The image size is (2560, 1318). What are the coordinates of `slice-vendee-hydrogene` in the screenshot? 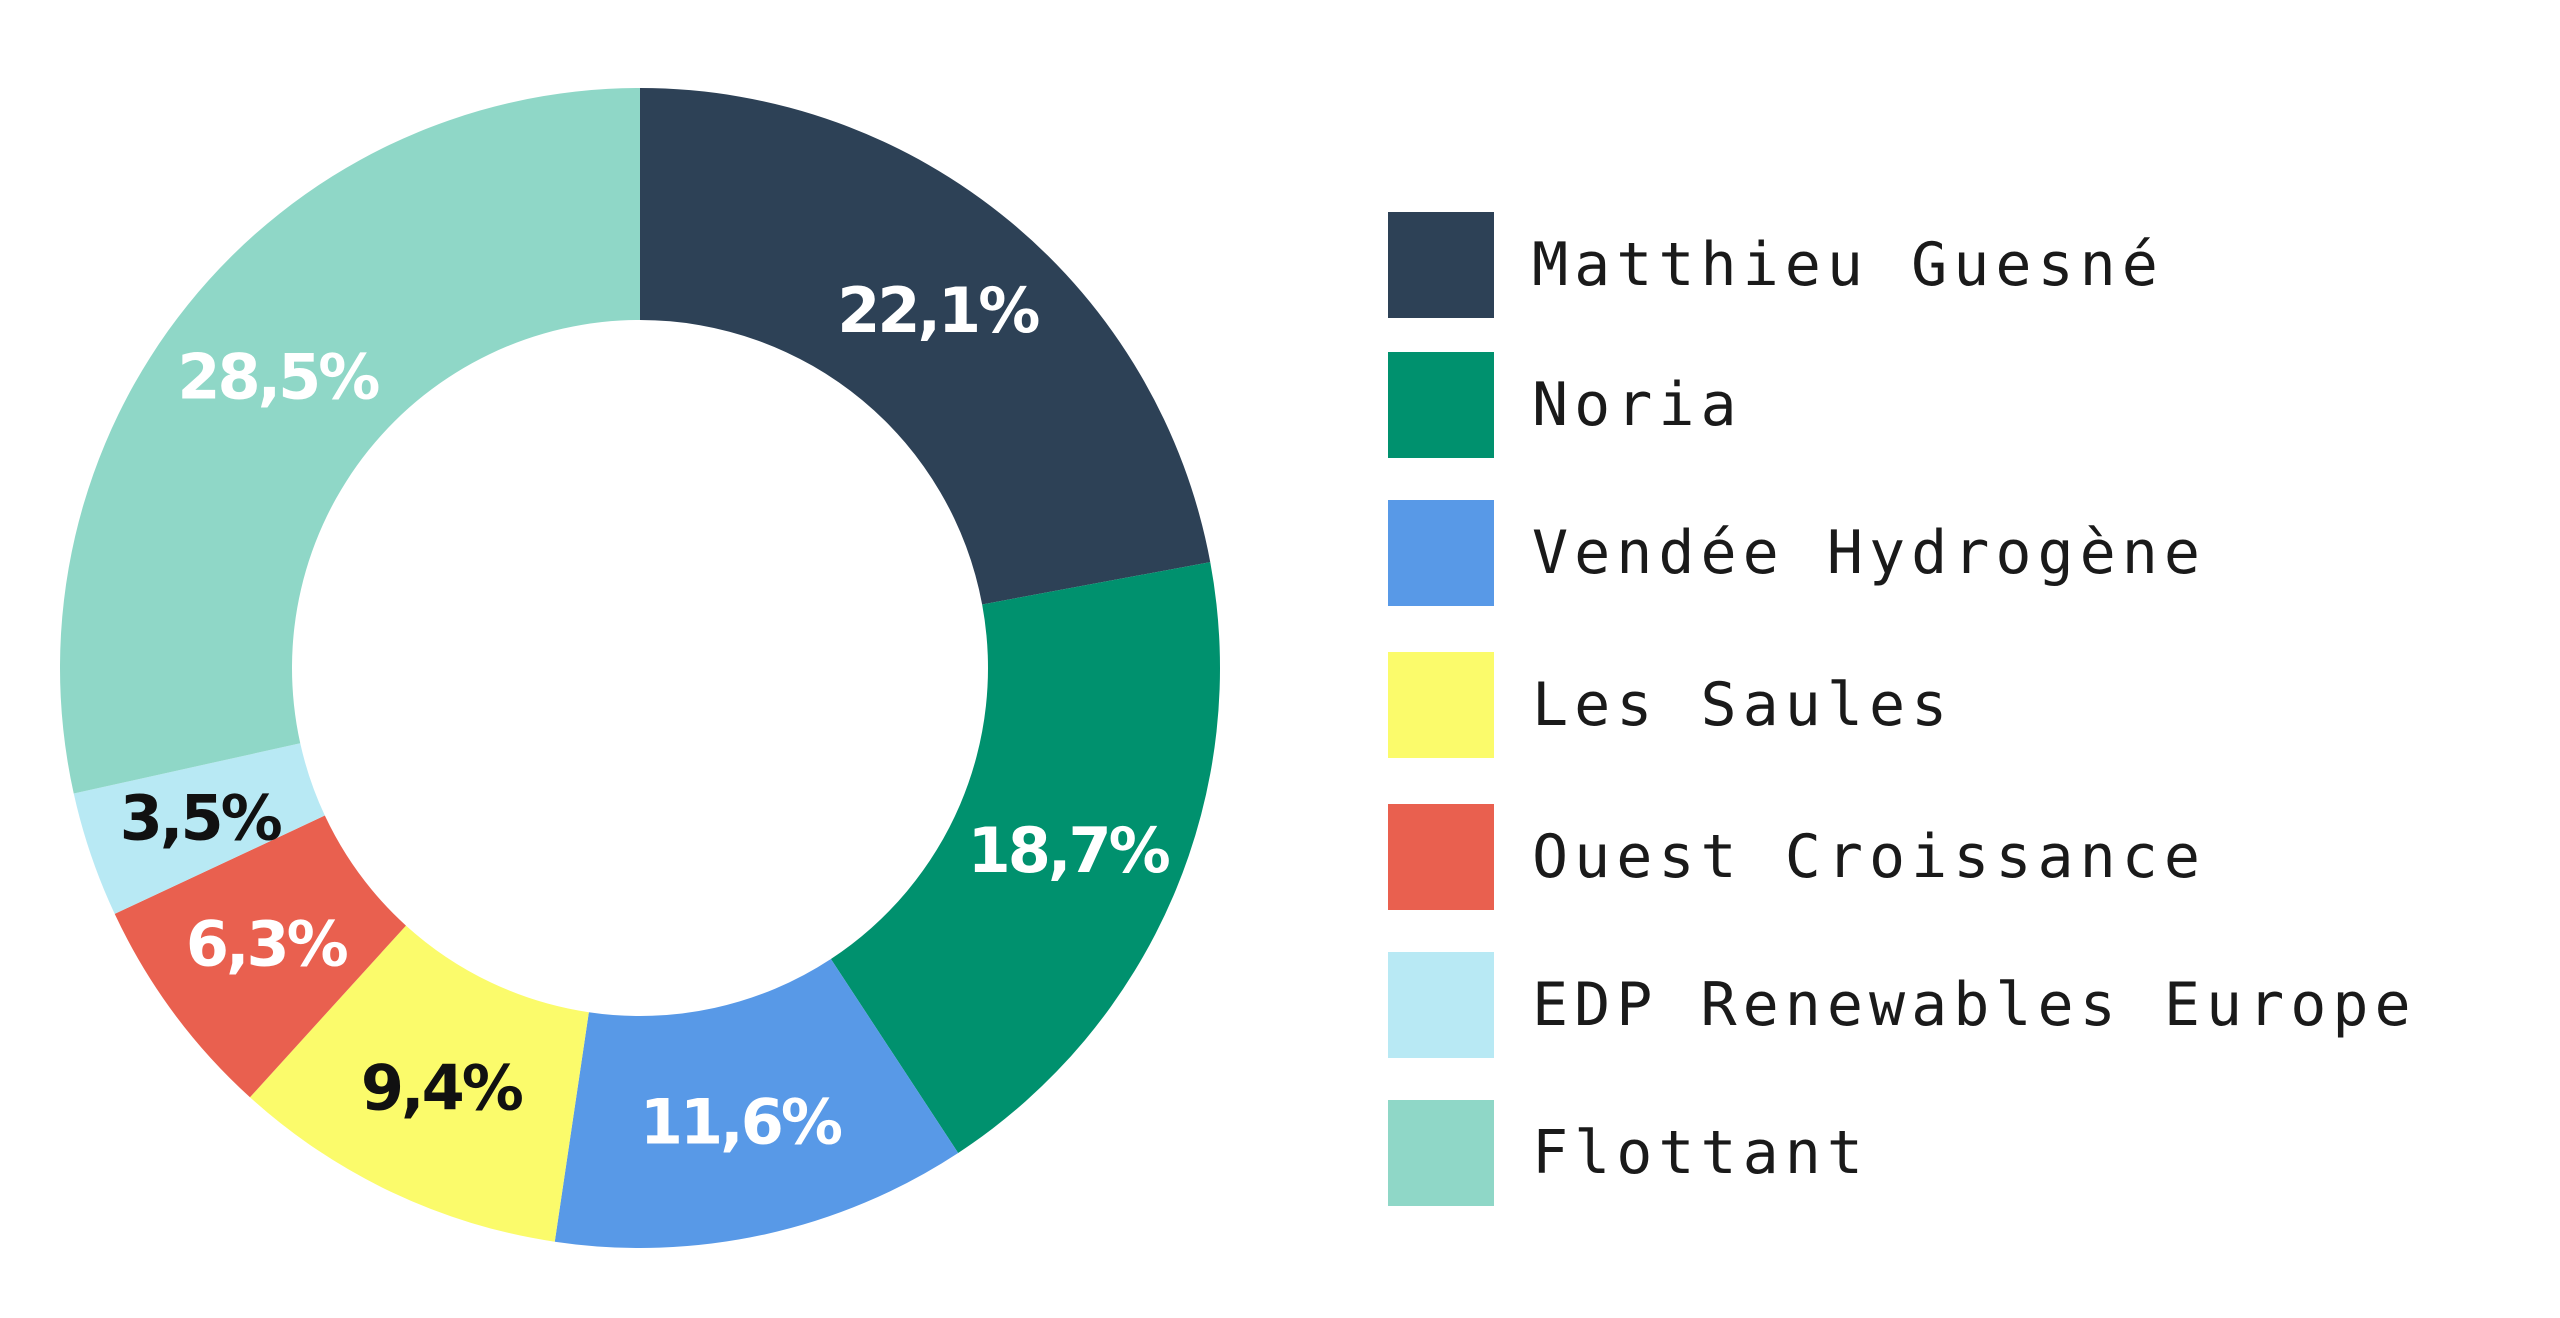 It's located at (756, 1103).